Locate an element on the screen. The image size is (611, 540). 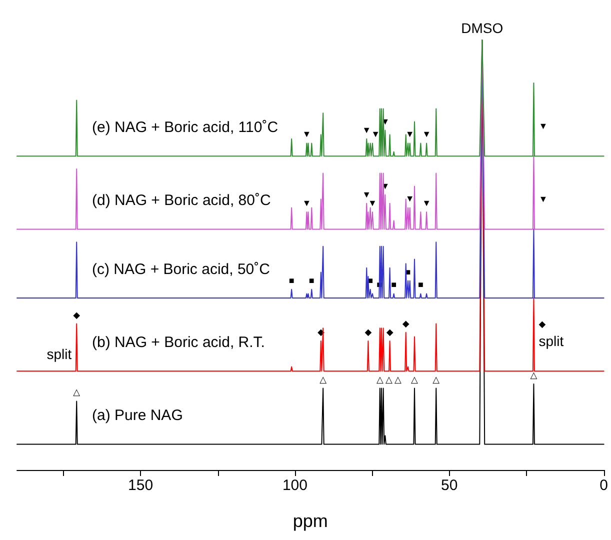
series-label: (e) NAG + Boric acid, 110˚C is located at coordinates (185, 127).